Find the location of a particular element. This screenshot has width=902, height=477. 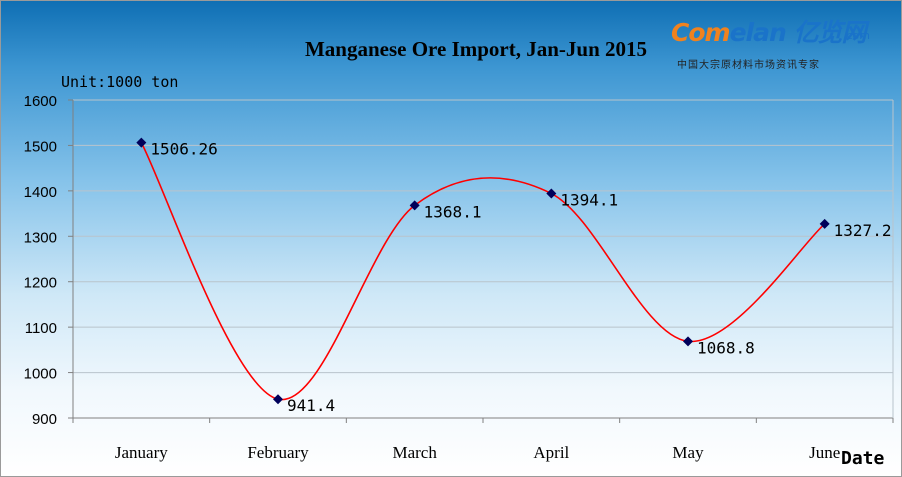

logo: Comelan 亿览网 .com 中国大宗原材料市场资讯专家 is located at coordinates (776, 43).